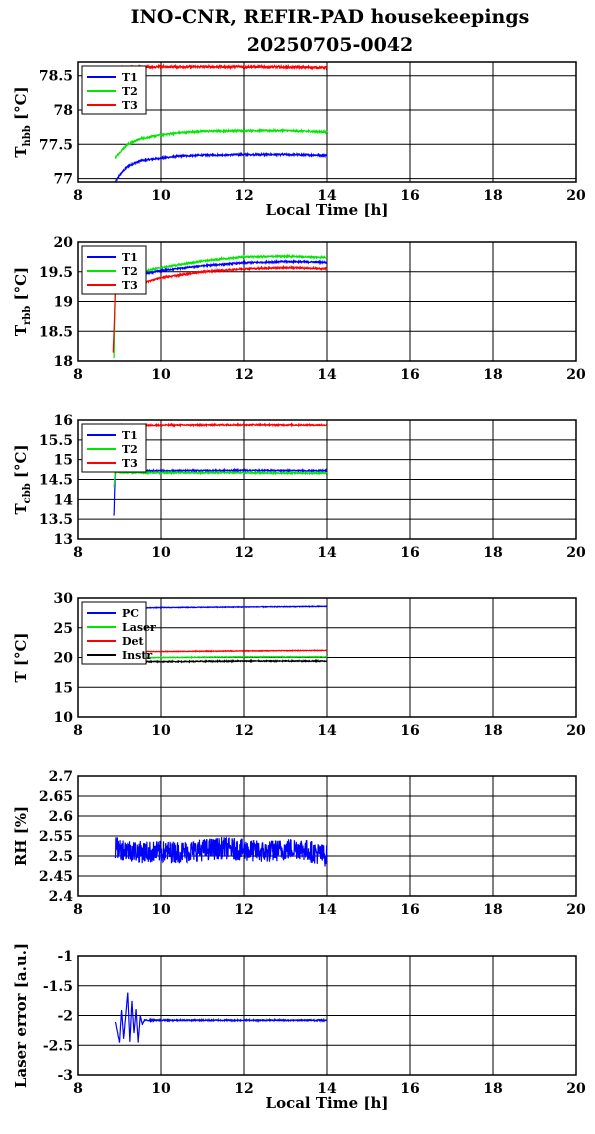 Image resolution: width=595 pixels, height=1134 pixels. I want to click on y-tick-label: 14, so click(64, 500).